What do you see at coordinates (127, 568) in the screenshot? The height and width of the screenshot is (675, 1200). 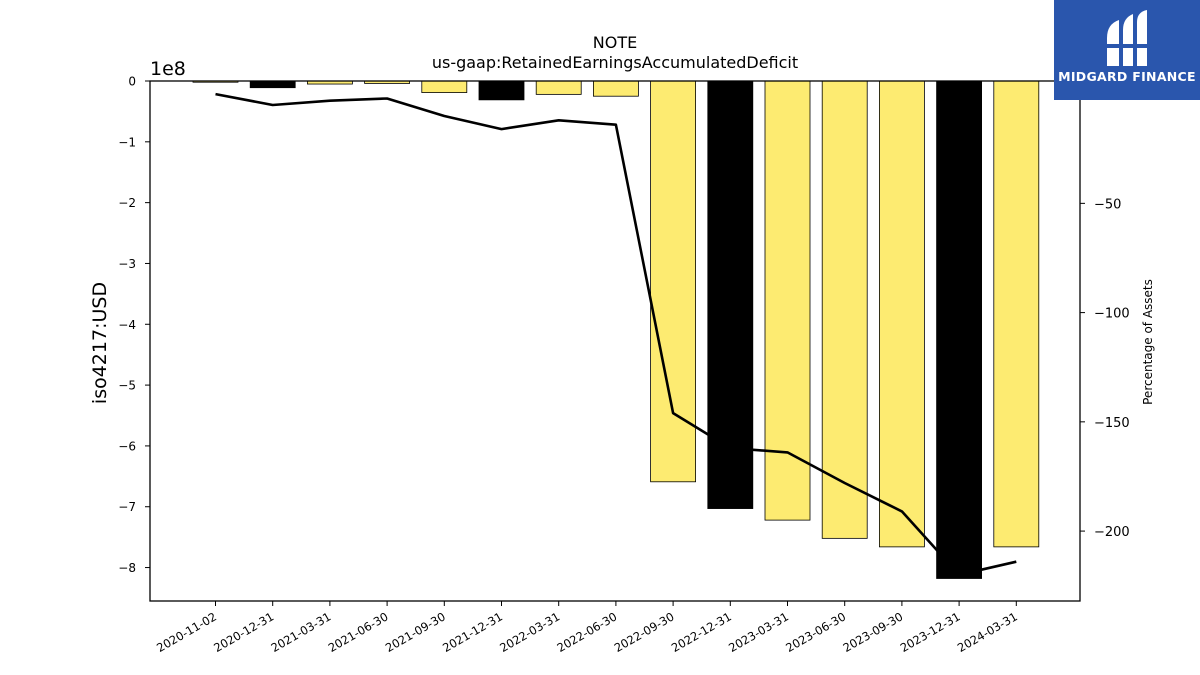 I see `y-tick-label: −8` at bounding box center [127, 568].